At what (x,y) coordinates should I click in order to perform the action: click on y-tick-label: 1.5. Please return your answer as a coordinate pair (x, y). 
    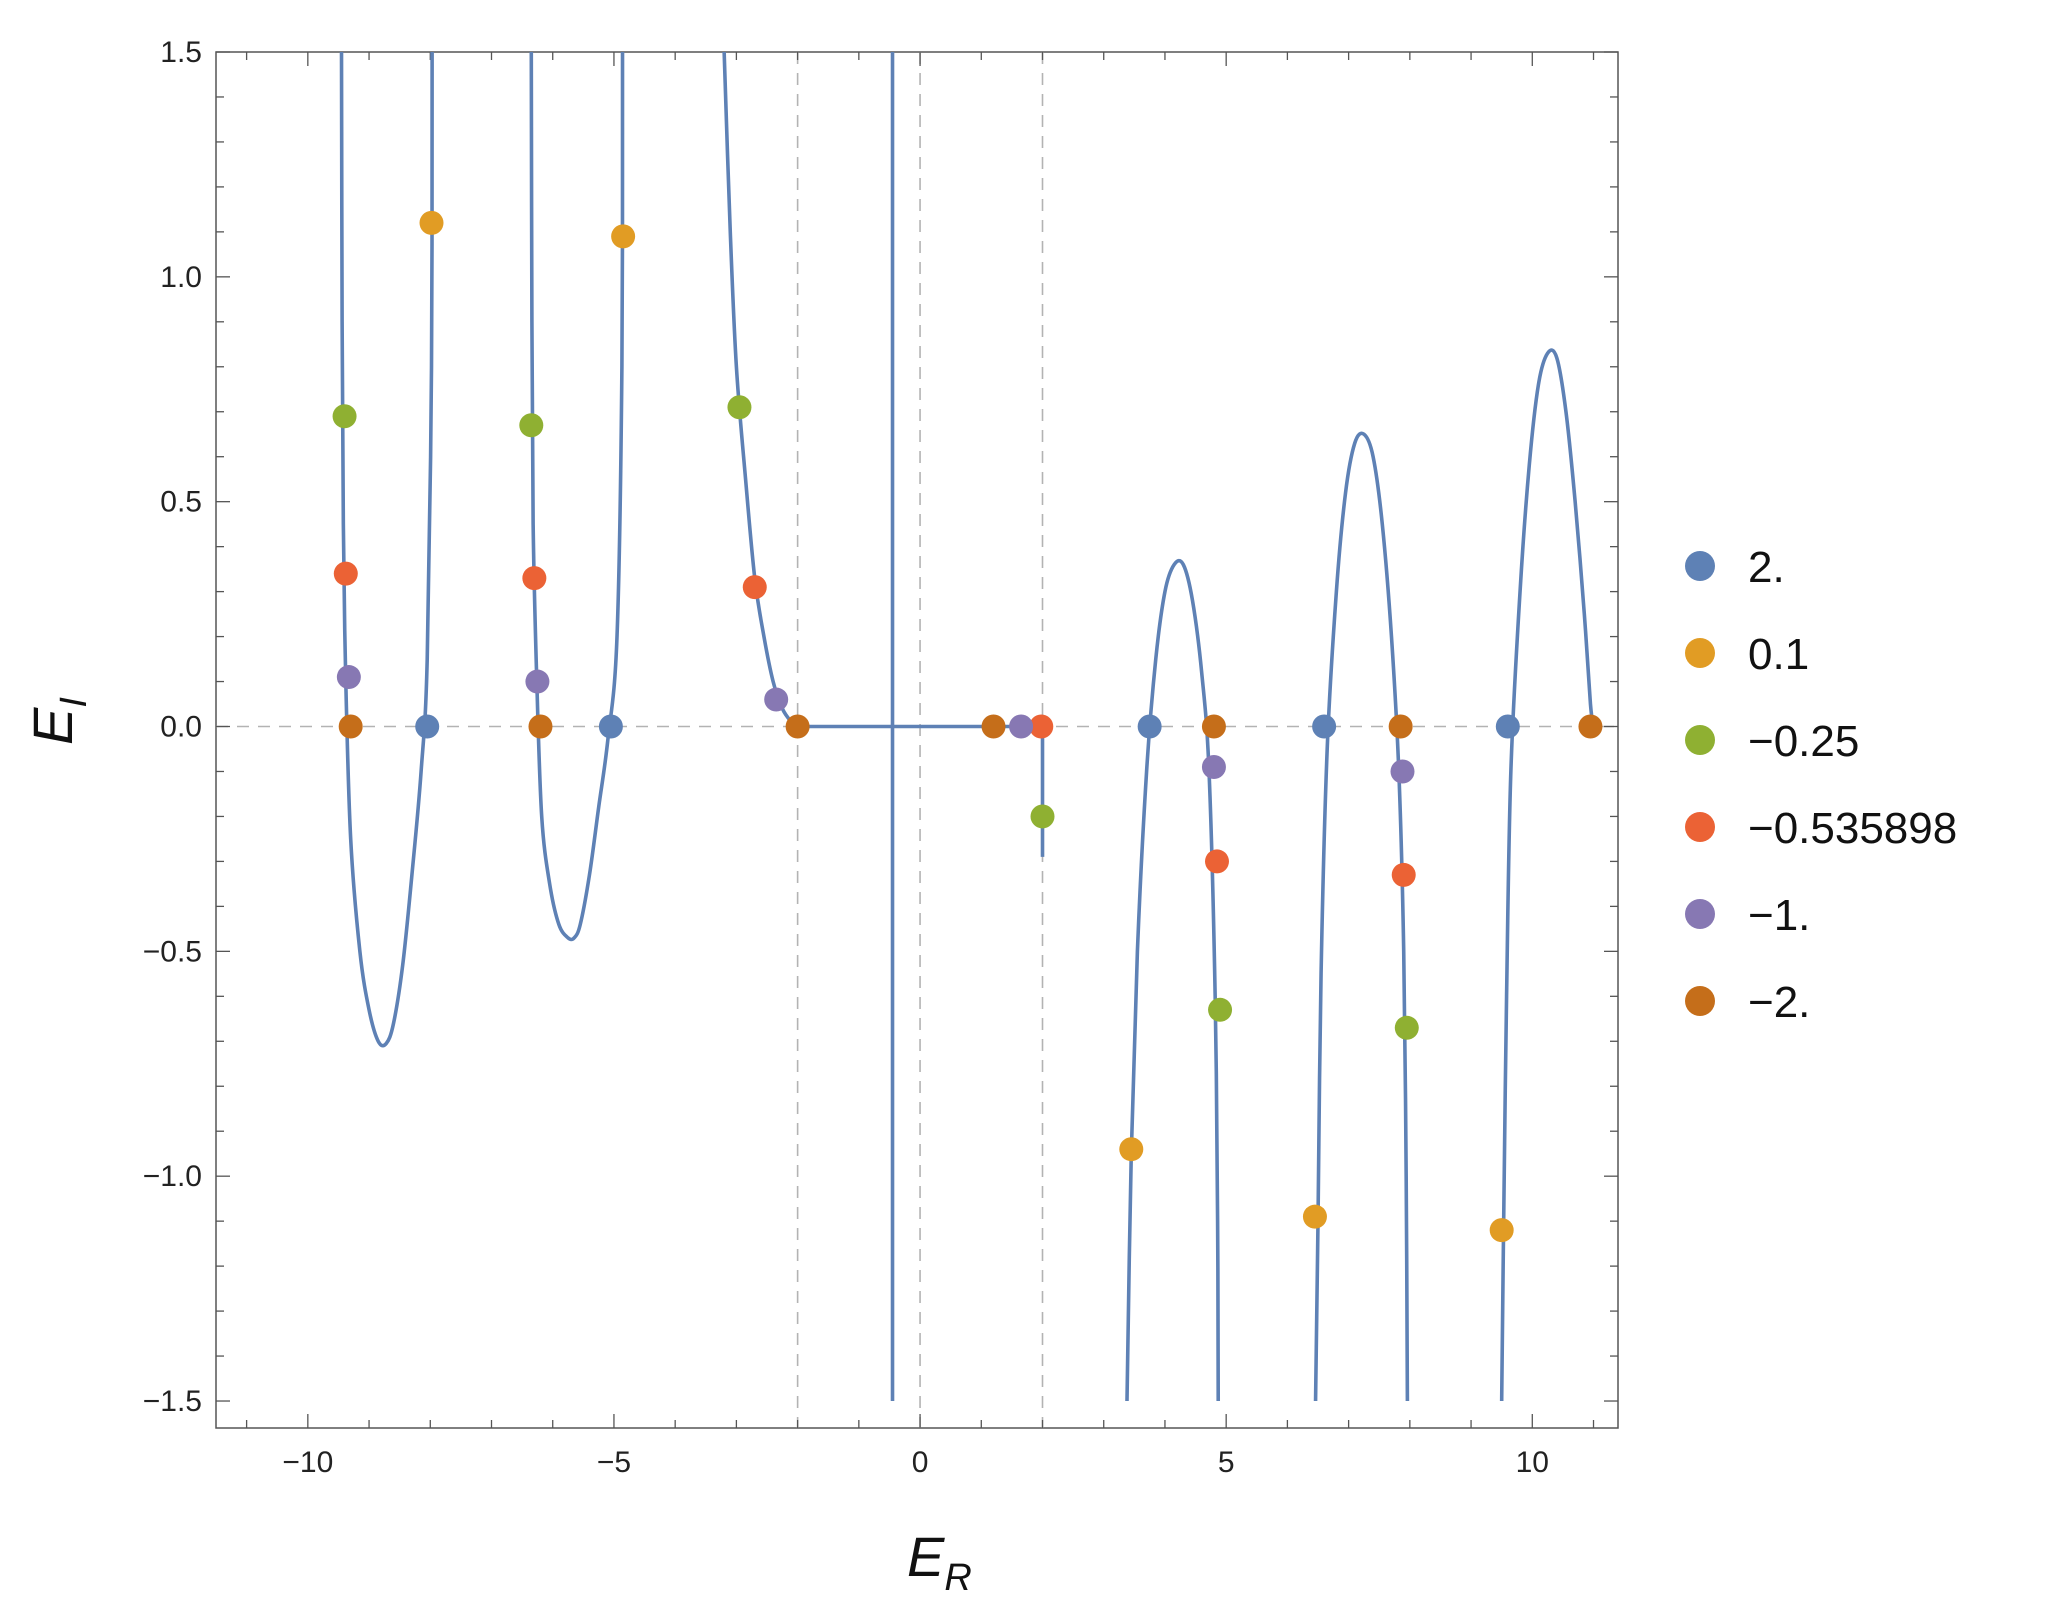
    Looking at the image, I should click on (181, 52).